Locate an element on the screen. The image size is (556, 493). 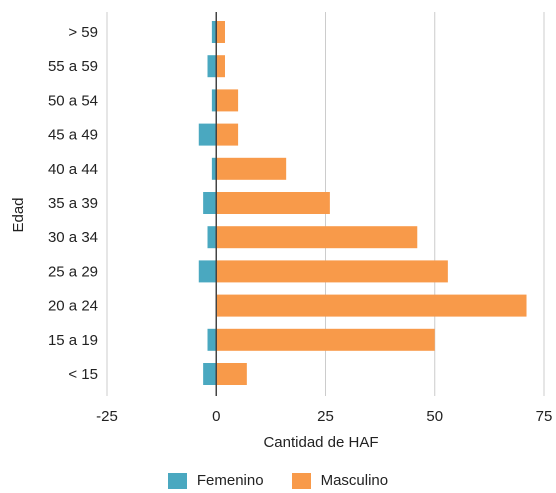
legend-item-masculino: Masculino is located at coordinates (340, 480).